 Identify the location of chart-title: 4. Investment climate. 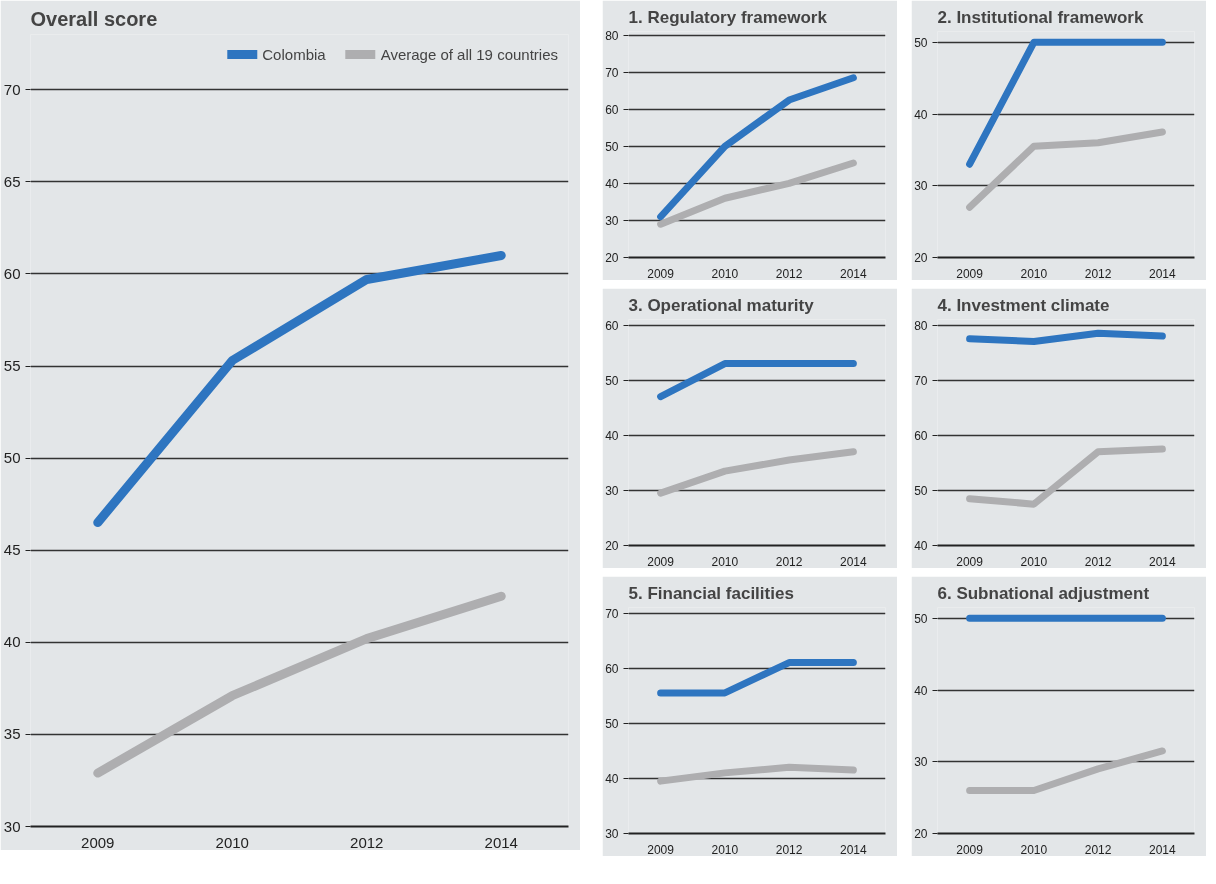
(1023, 305).